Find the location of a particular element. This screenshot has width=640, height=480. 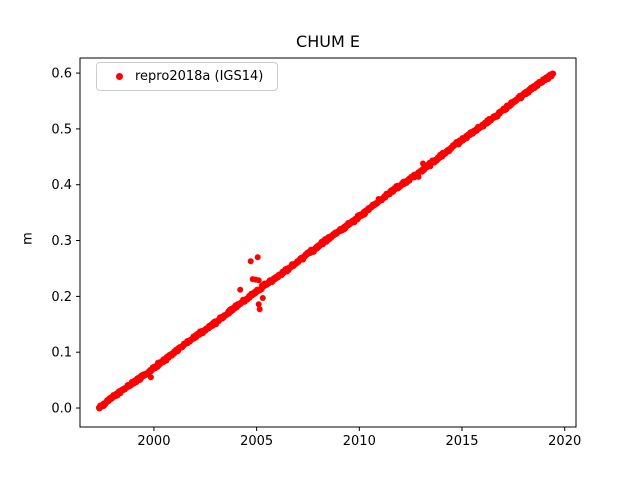

y-tick-label: 0.1 is located at coordinates (61, 353).